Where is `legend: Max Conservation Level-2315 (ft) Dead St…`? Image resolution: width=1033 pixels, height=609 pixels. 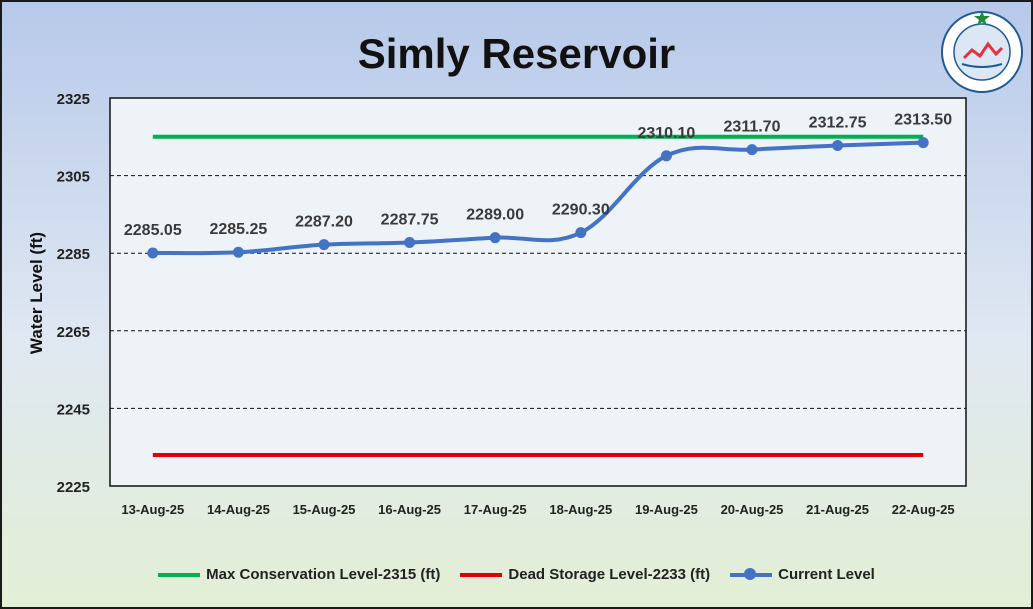 legend: Max Conservation Level-2315 (ft) Dead St… is located at coordinates (516, 574).